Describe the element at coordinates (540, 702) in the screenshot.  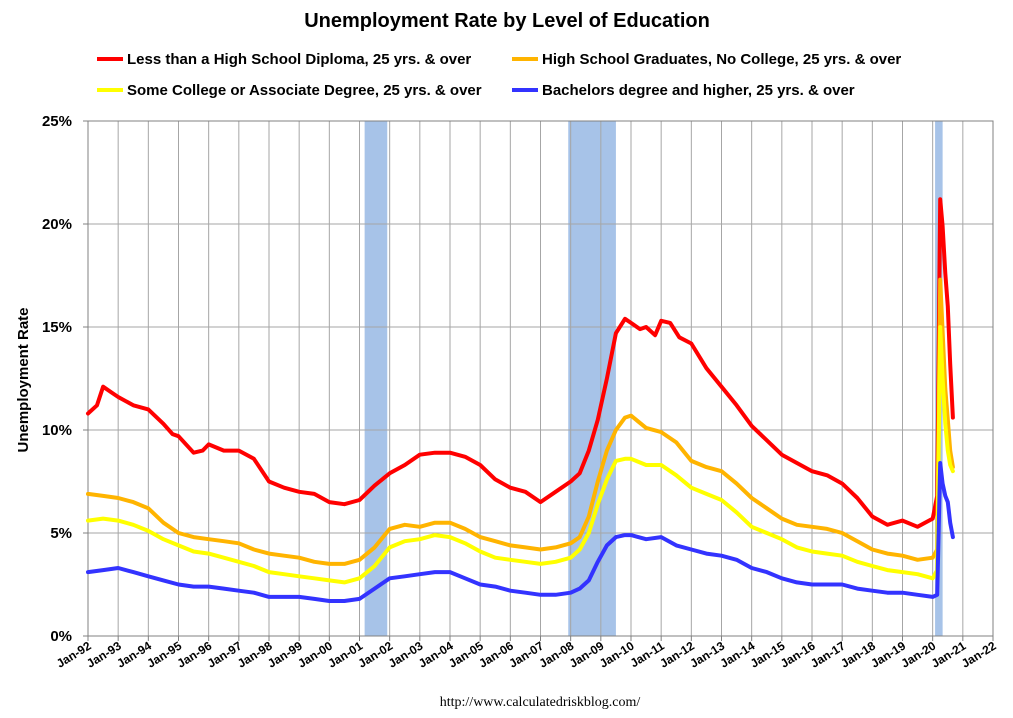
I see `source-text: http://www.calculatedriskblog.com/` at that location.